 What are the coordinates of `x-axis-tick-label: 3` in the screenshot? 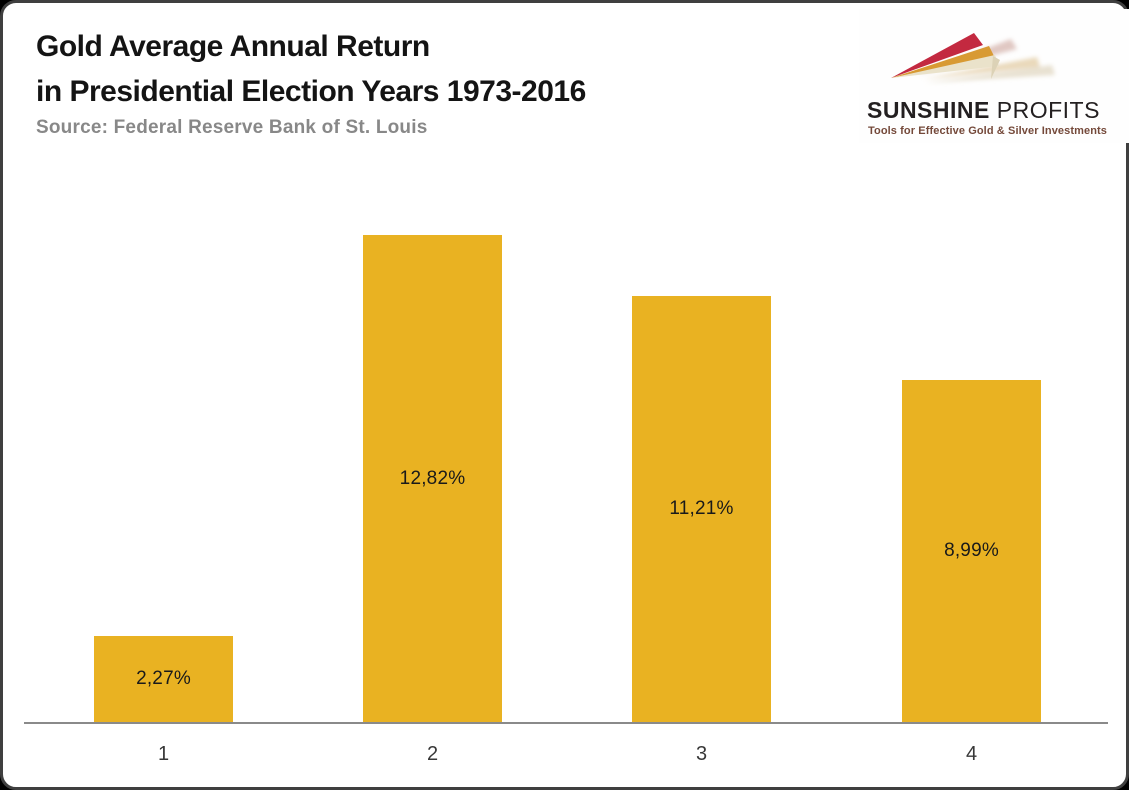 It's located at (701, 754).